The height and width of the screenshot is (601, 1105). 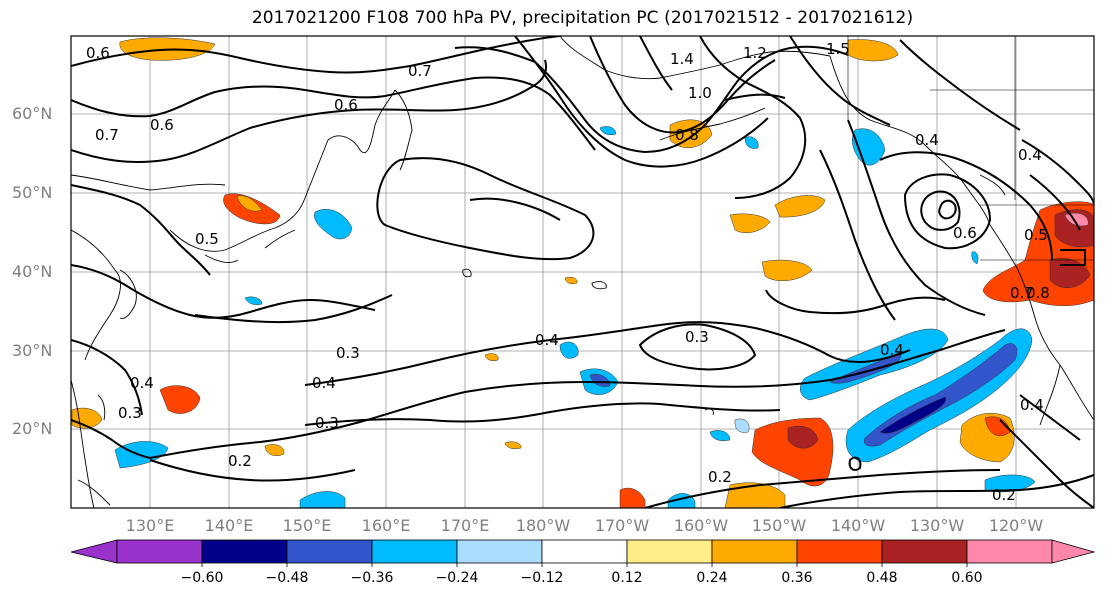 What do you see at coordinates (372, 578) in the screenshot?
I see `colorbar-tick-label: −0.36` at bounding box center [372, 578].